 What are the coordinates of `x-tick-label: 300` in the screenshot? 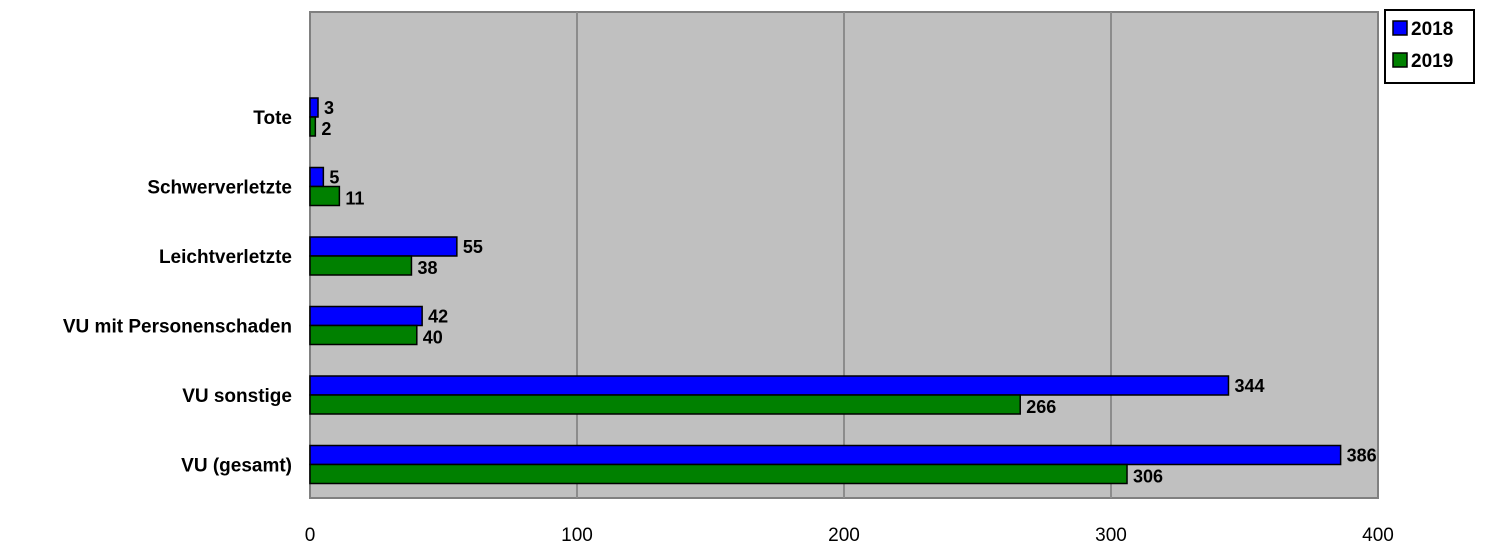 It's located at (1111, 534).